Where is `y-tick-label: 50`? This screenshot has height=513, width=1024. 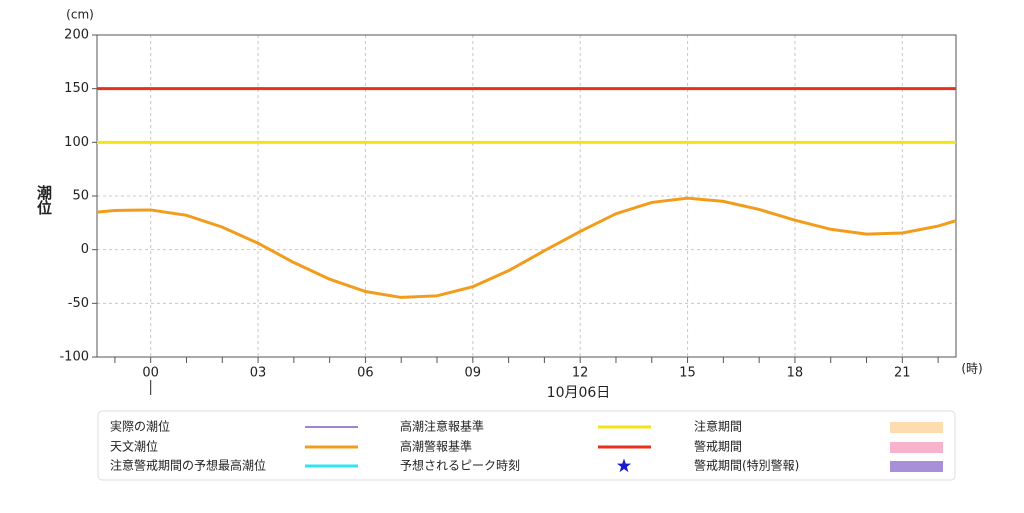 y-tick-label: 50 is located at coordinates (80, 196).